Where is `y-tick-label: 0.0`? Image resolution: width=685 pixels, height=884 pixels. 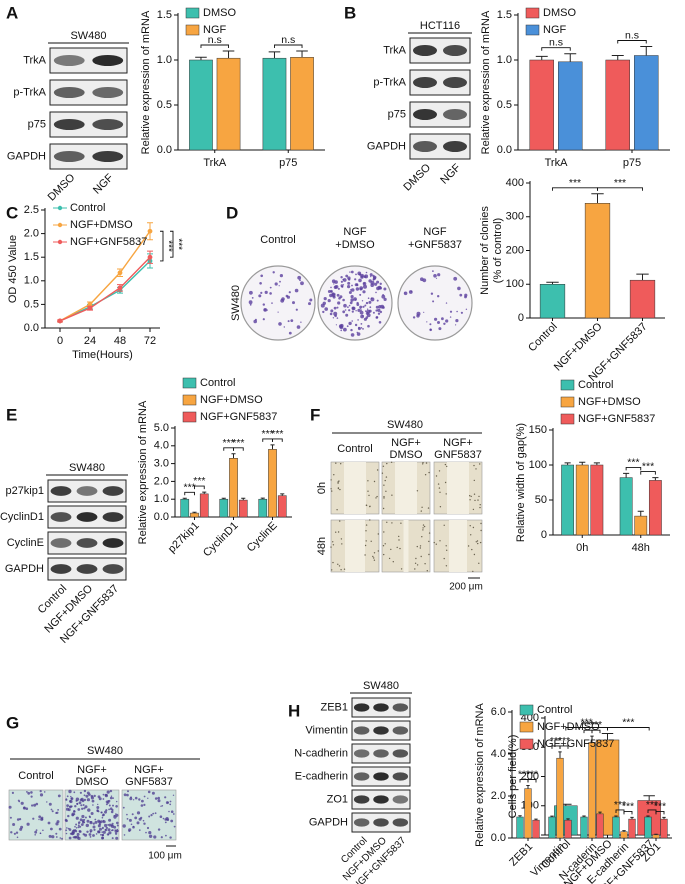
y-tick-label: 0.0 is located at coordinates (164, 150).